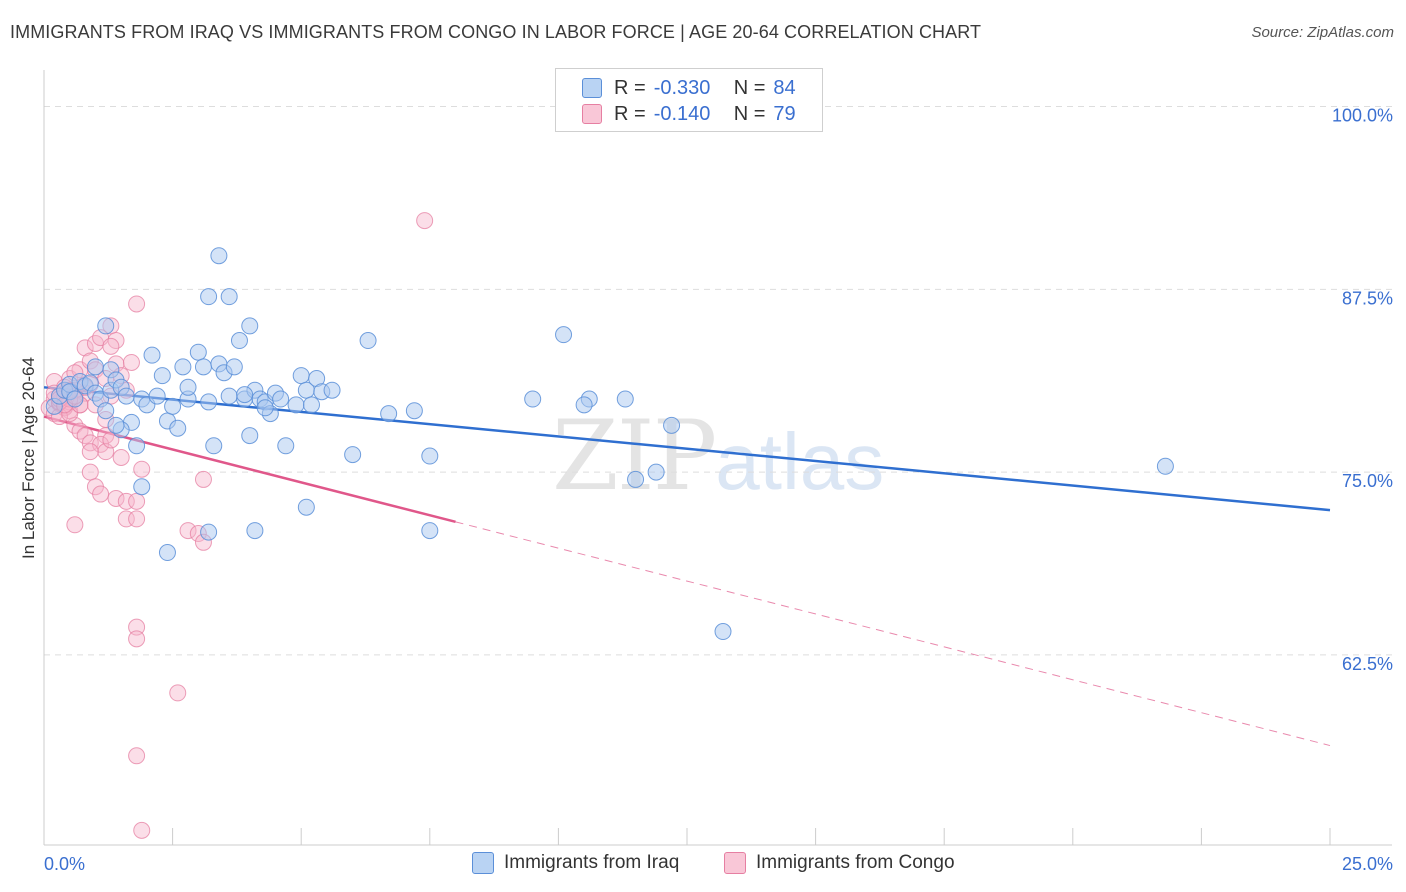 Image resolution: width=1406 pixels, height=892 pixels. I want to click on correlation-legend: R = -0.330 N = 84 R = -0.140 N = 79, so click(689, 100).